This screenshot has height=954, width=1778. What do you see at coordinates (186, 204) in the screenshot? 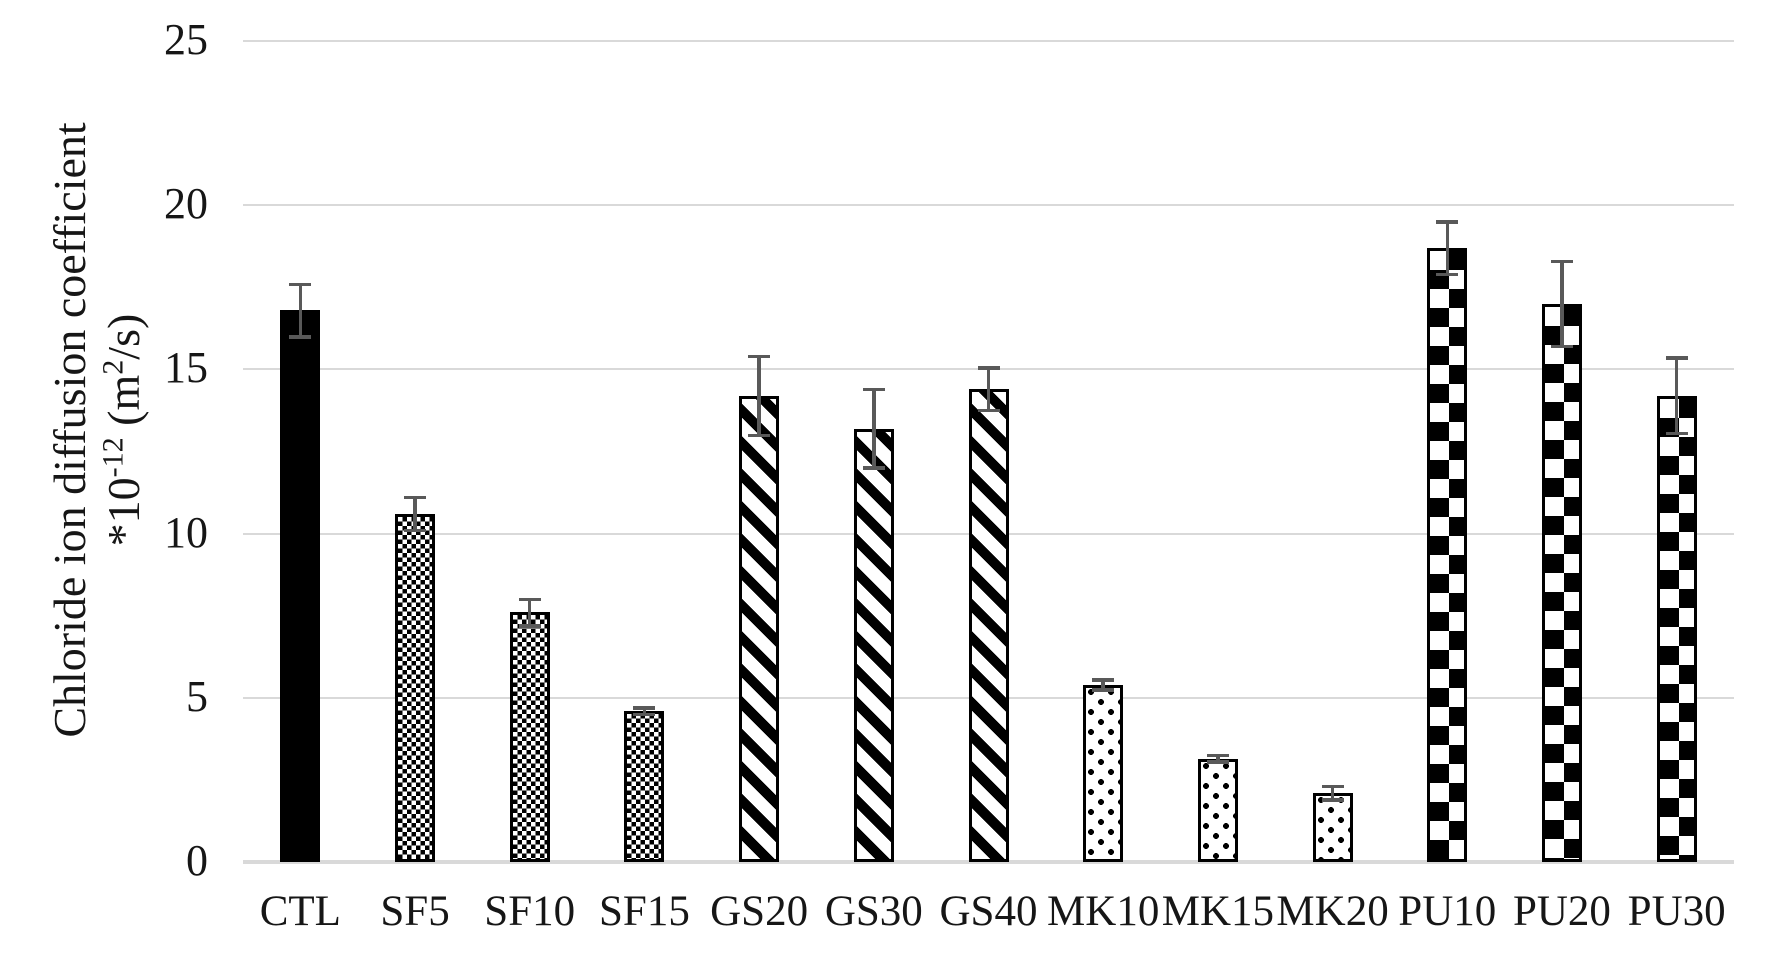
I see `y-tick-label: 20` at bounding box center [186, 204].